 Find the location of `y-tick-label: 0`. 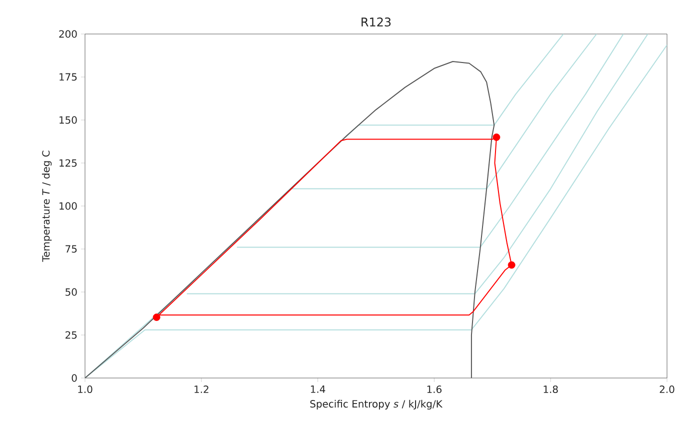

y-tick-label: 0 is located at coordinates (74, 378).